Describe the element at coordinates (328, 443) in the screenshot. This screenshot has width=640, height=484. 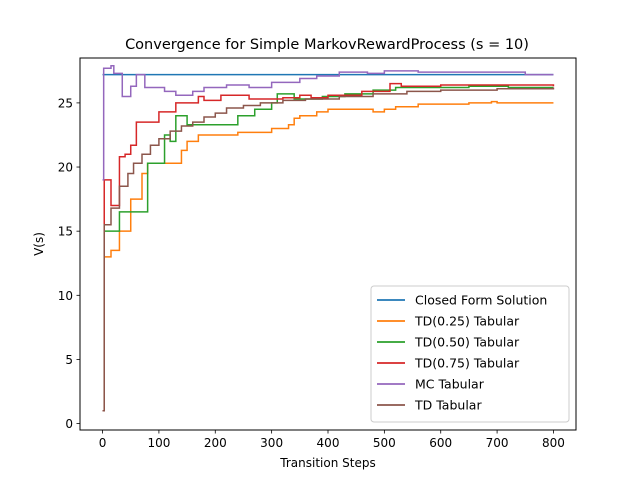
I see `x-tick-label: 400` at that location.